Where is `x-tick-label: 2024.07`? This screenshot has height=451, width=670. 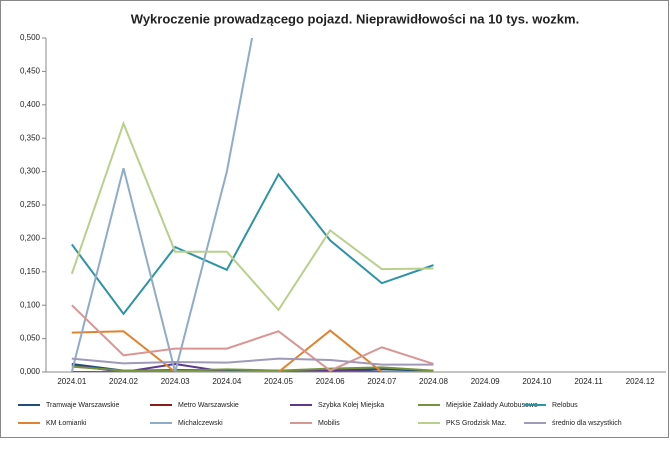
x-tick-label: 2024.07 is located at coordinates (381, 381).